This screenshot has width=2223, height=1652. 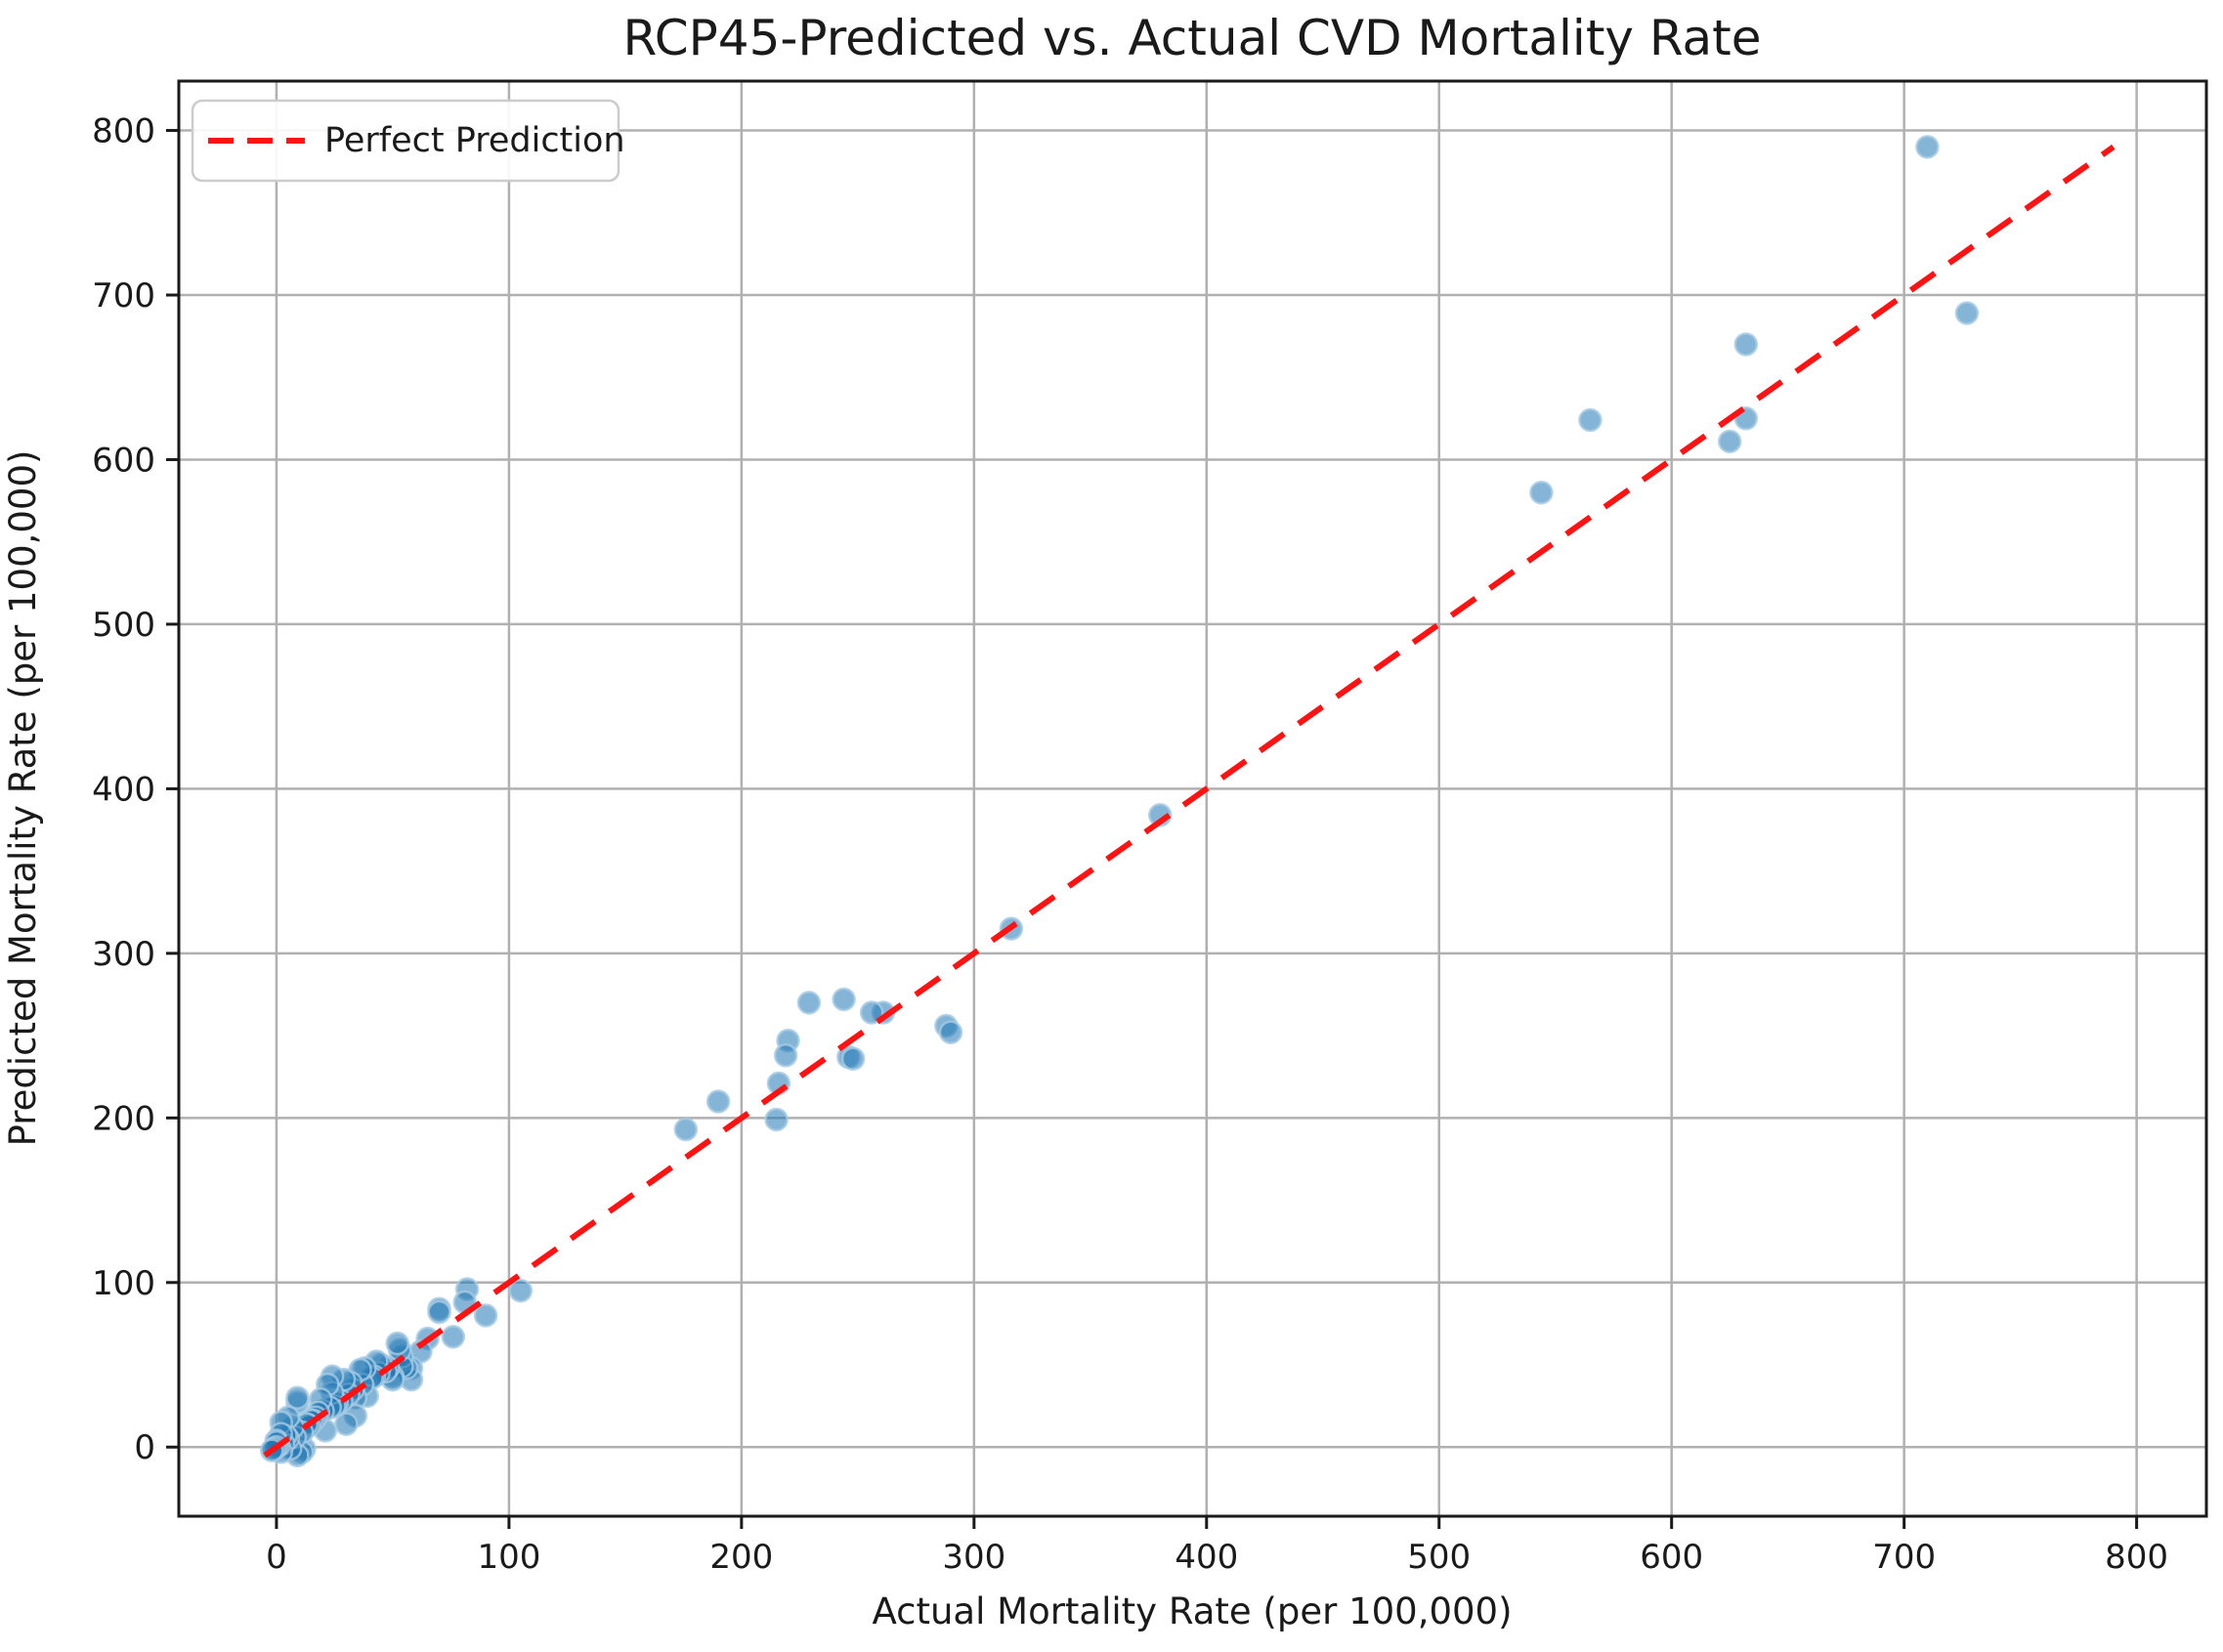 What do you see at coordinates (144, 1447) in the screenshot?
I see `y-tick-label: 0` at bounding box center [144, 1447].